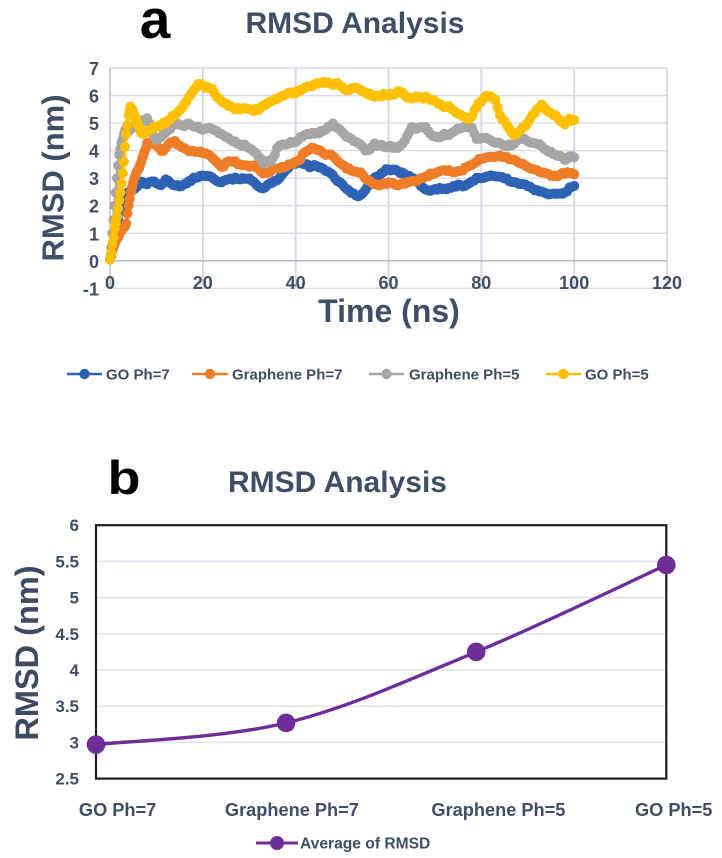 Image resolution: width=722 pixels, height=858 pixels. What do you see at coordinates (67, 706) in the screenshot?
I see `svg-text: 3.5` at bounding box center [67, 706].